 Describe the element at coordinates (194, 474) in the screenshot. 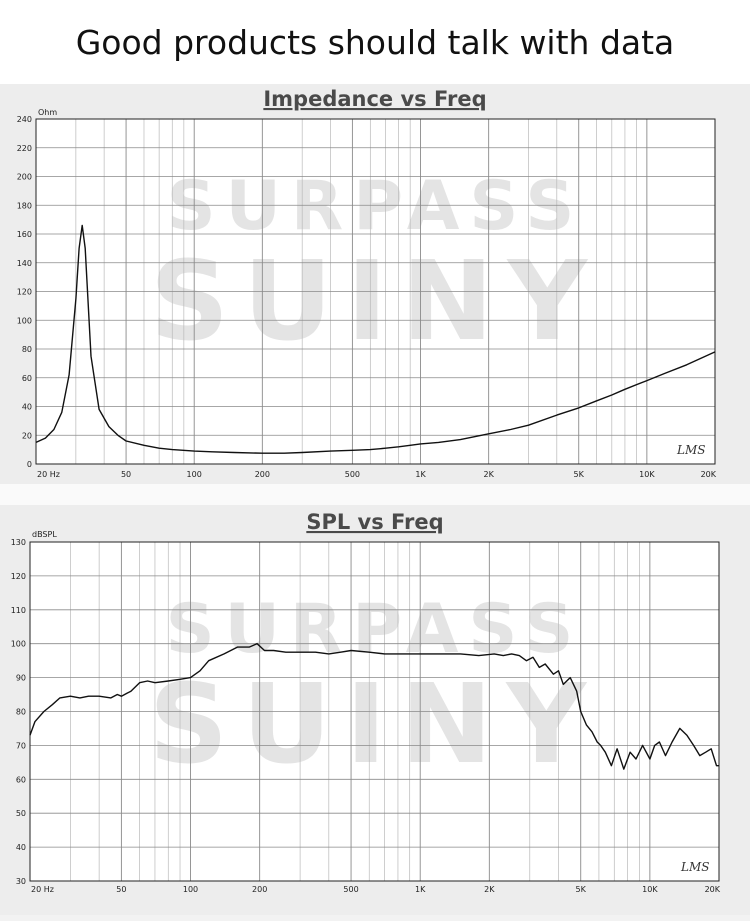

I see `impedance-x-tick-label: 100` at that location.